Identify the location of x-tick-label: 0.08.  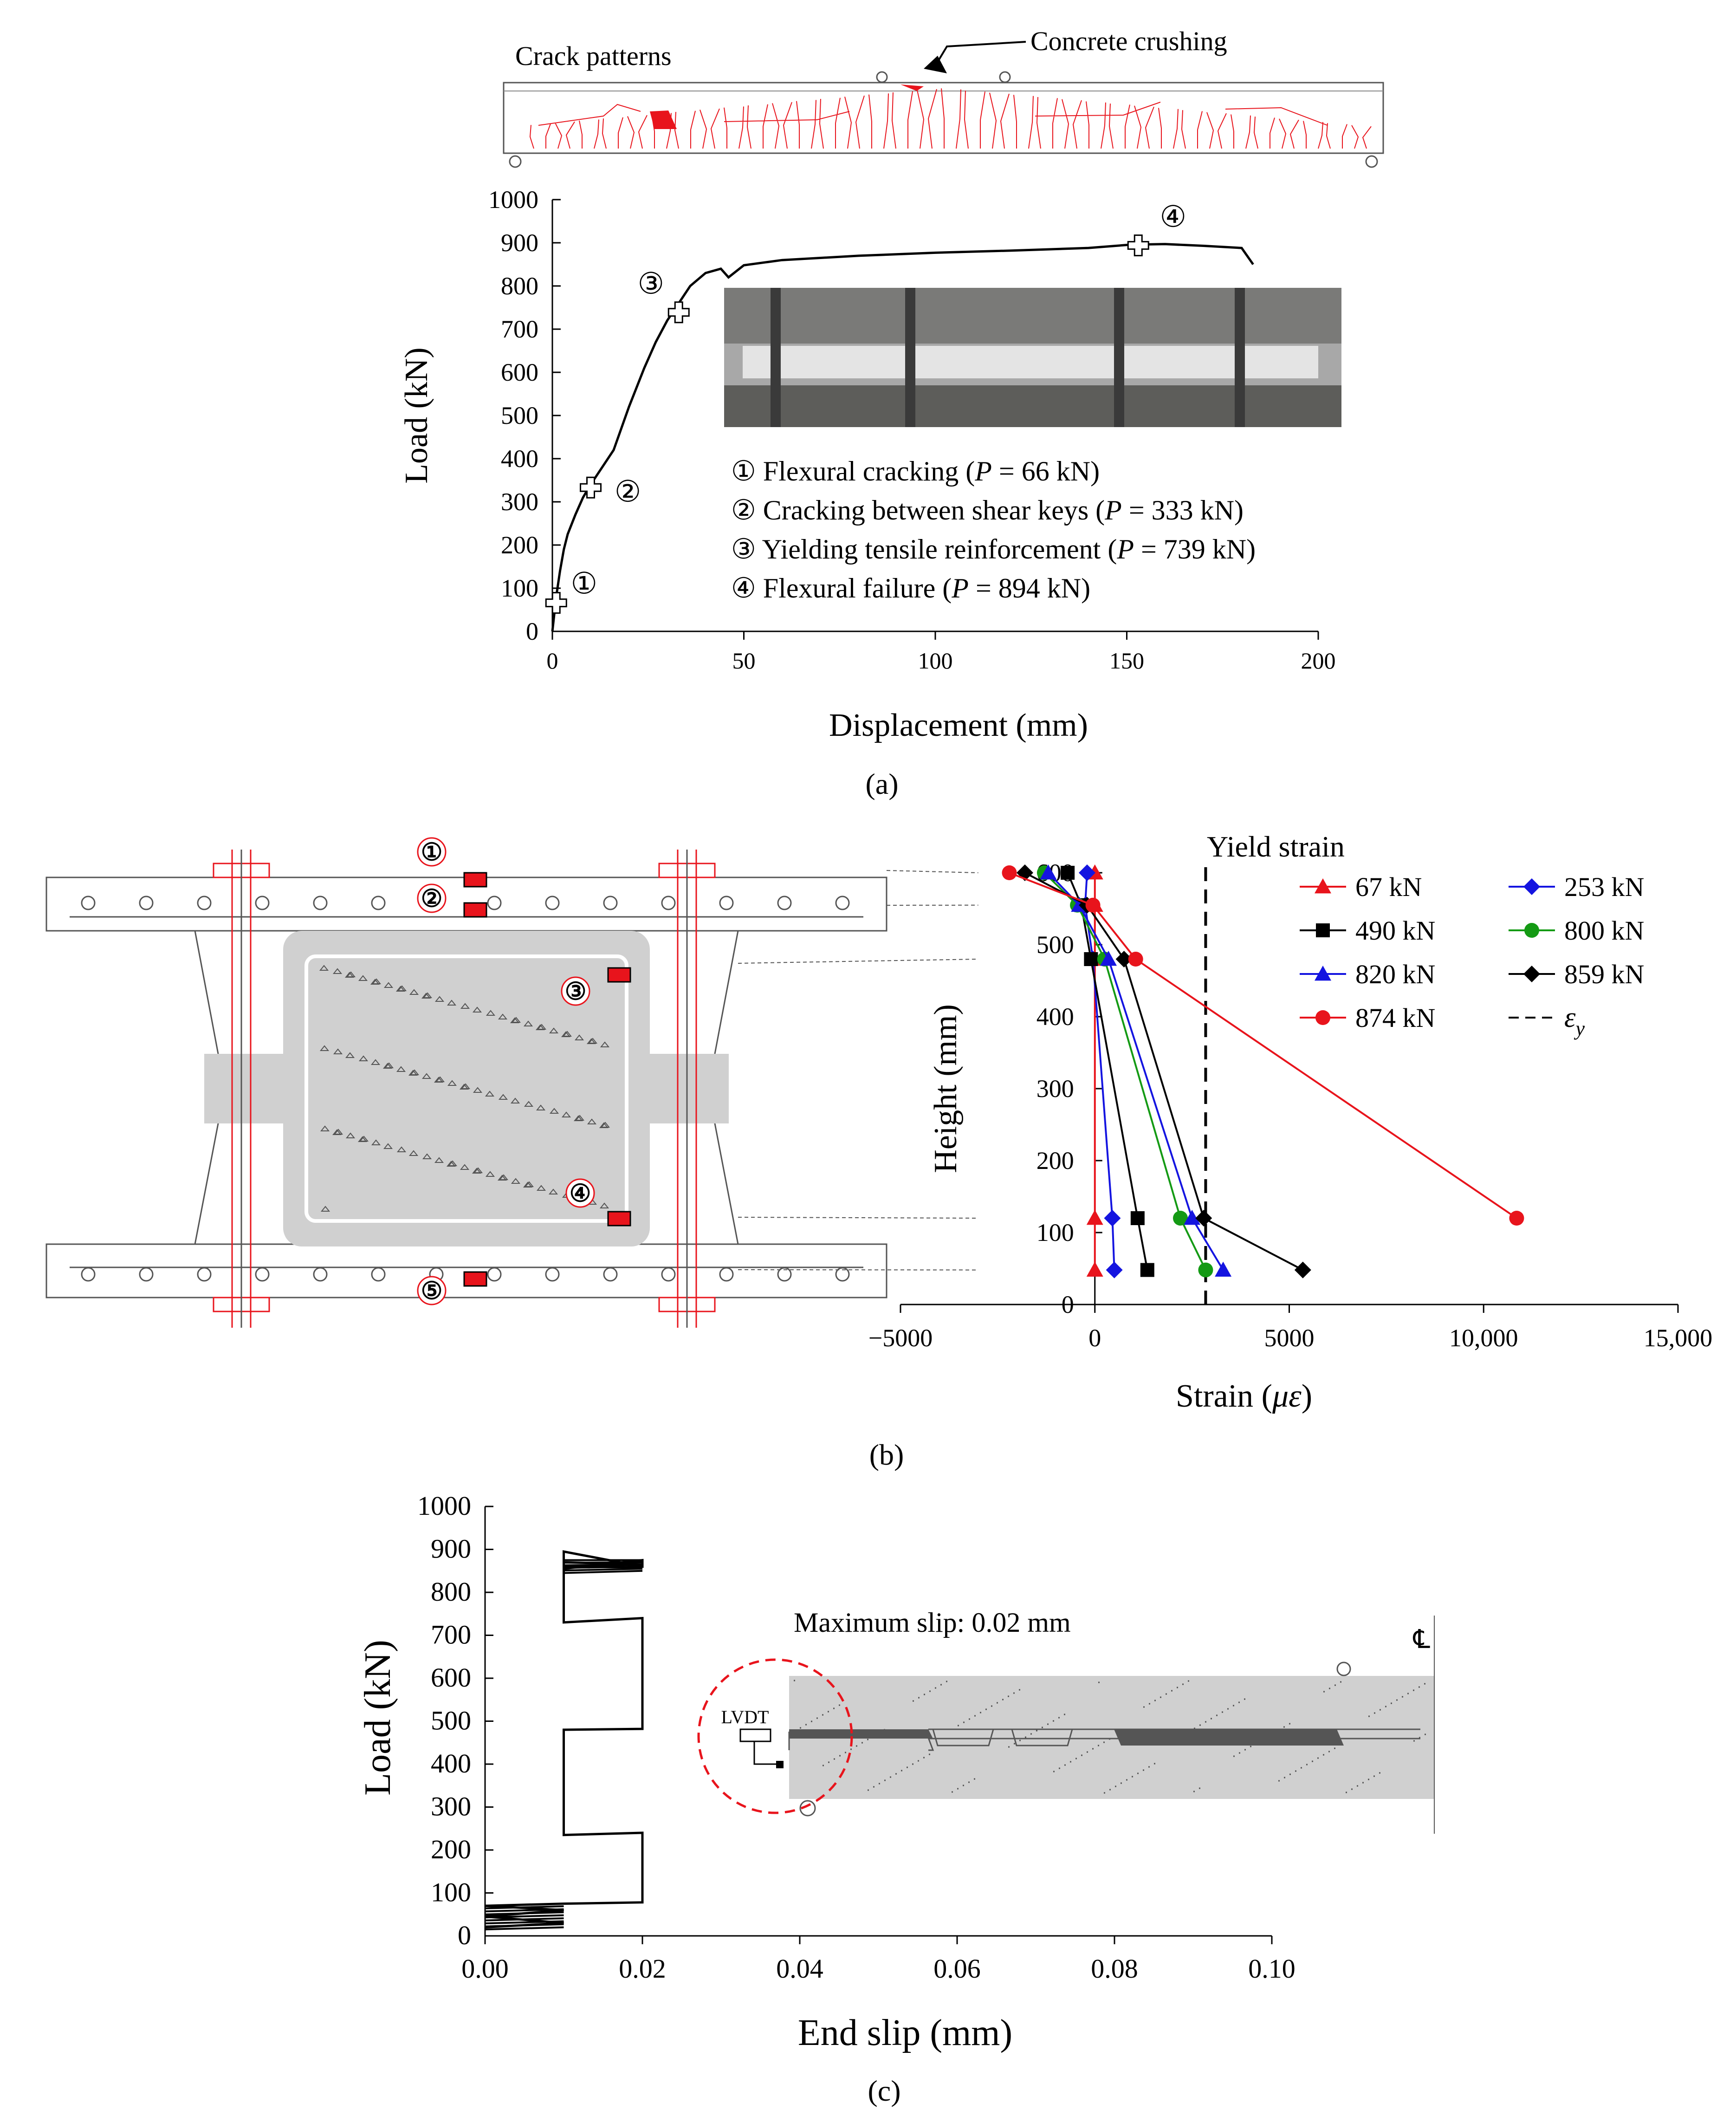
(1114, 1969).